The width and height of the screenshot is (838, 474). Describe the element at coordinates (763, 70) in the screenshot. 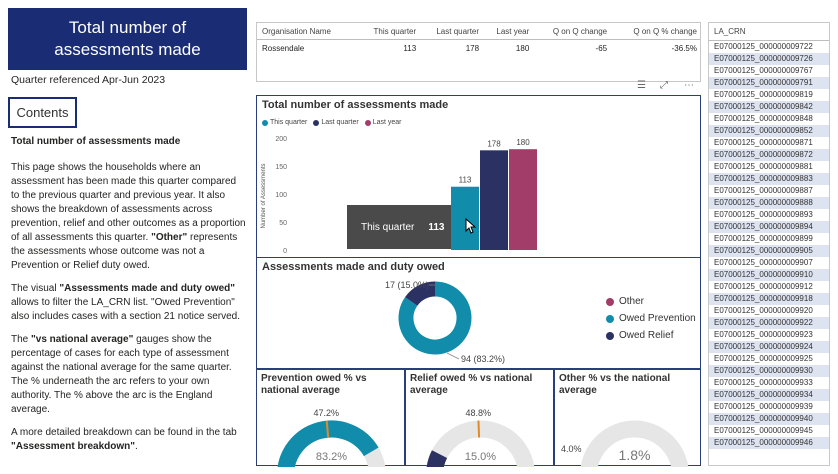

I see `list-item: E07000125_000000009767` at that location.